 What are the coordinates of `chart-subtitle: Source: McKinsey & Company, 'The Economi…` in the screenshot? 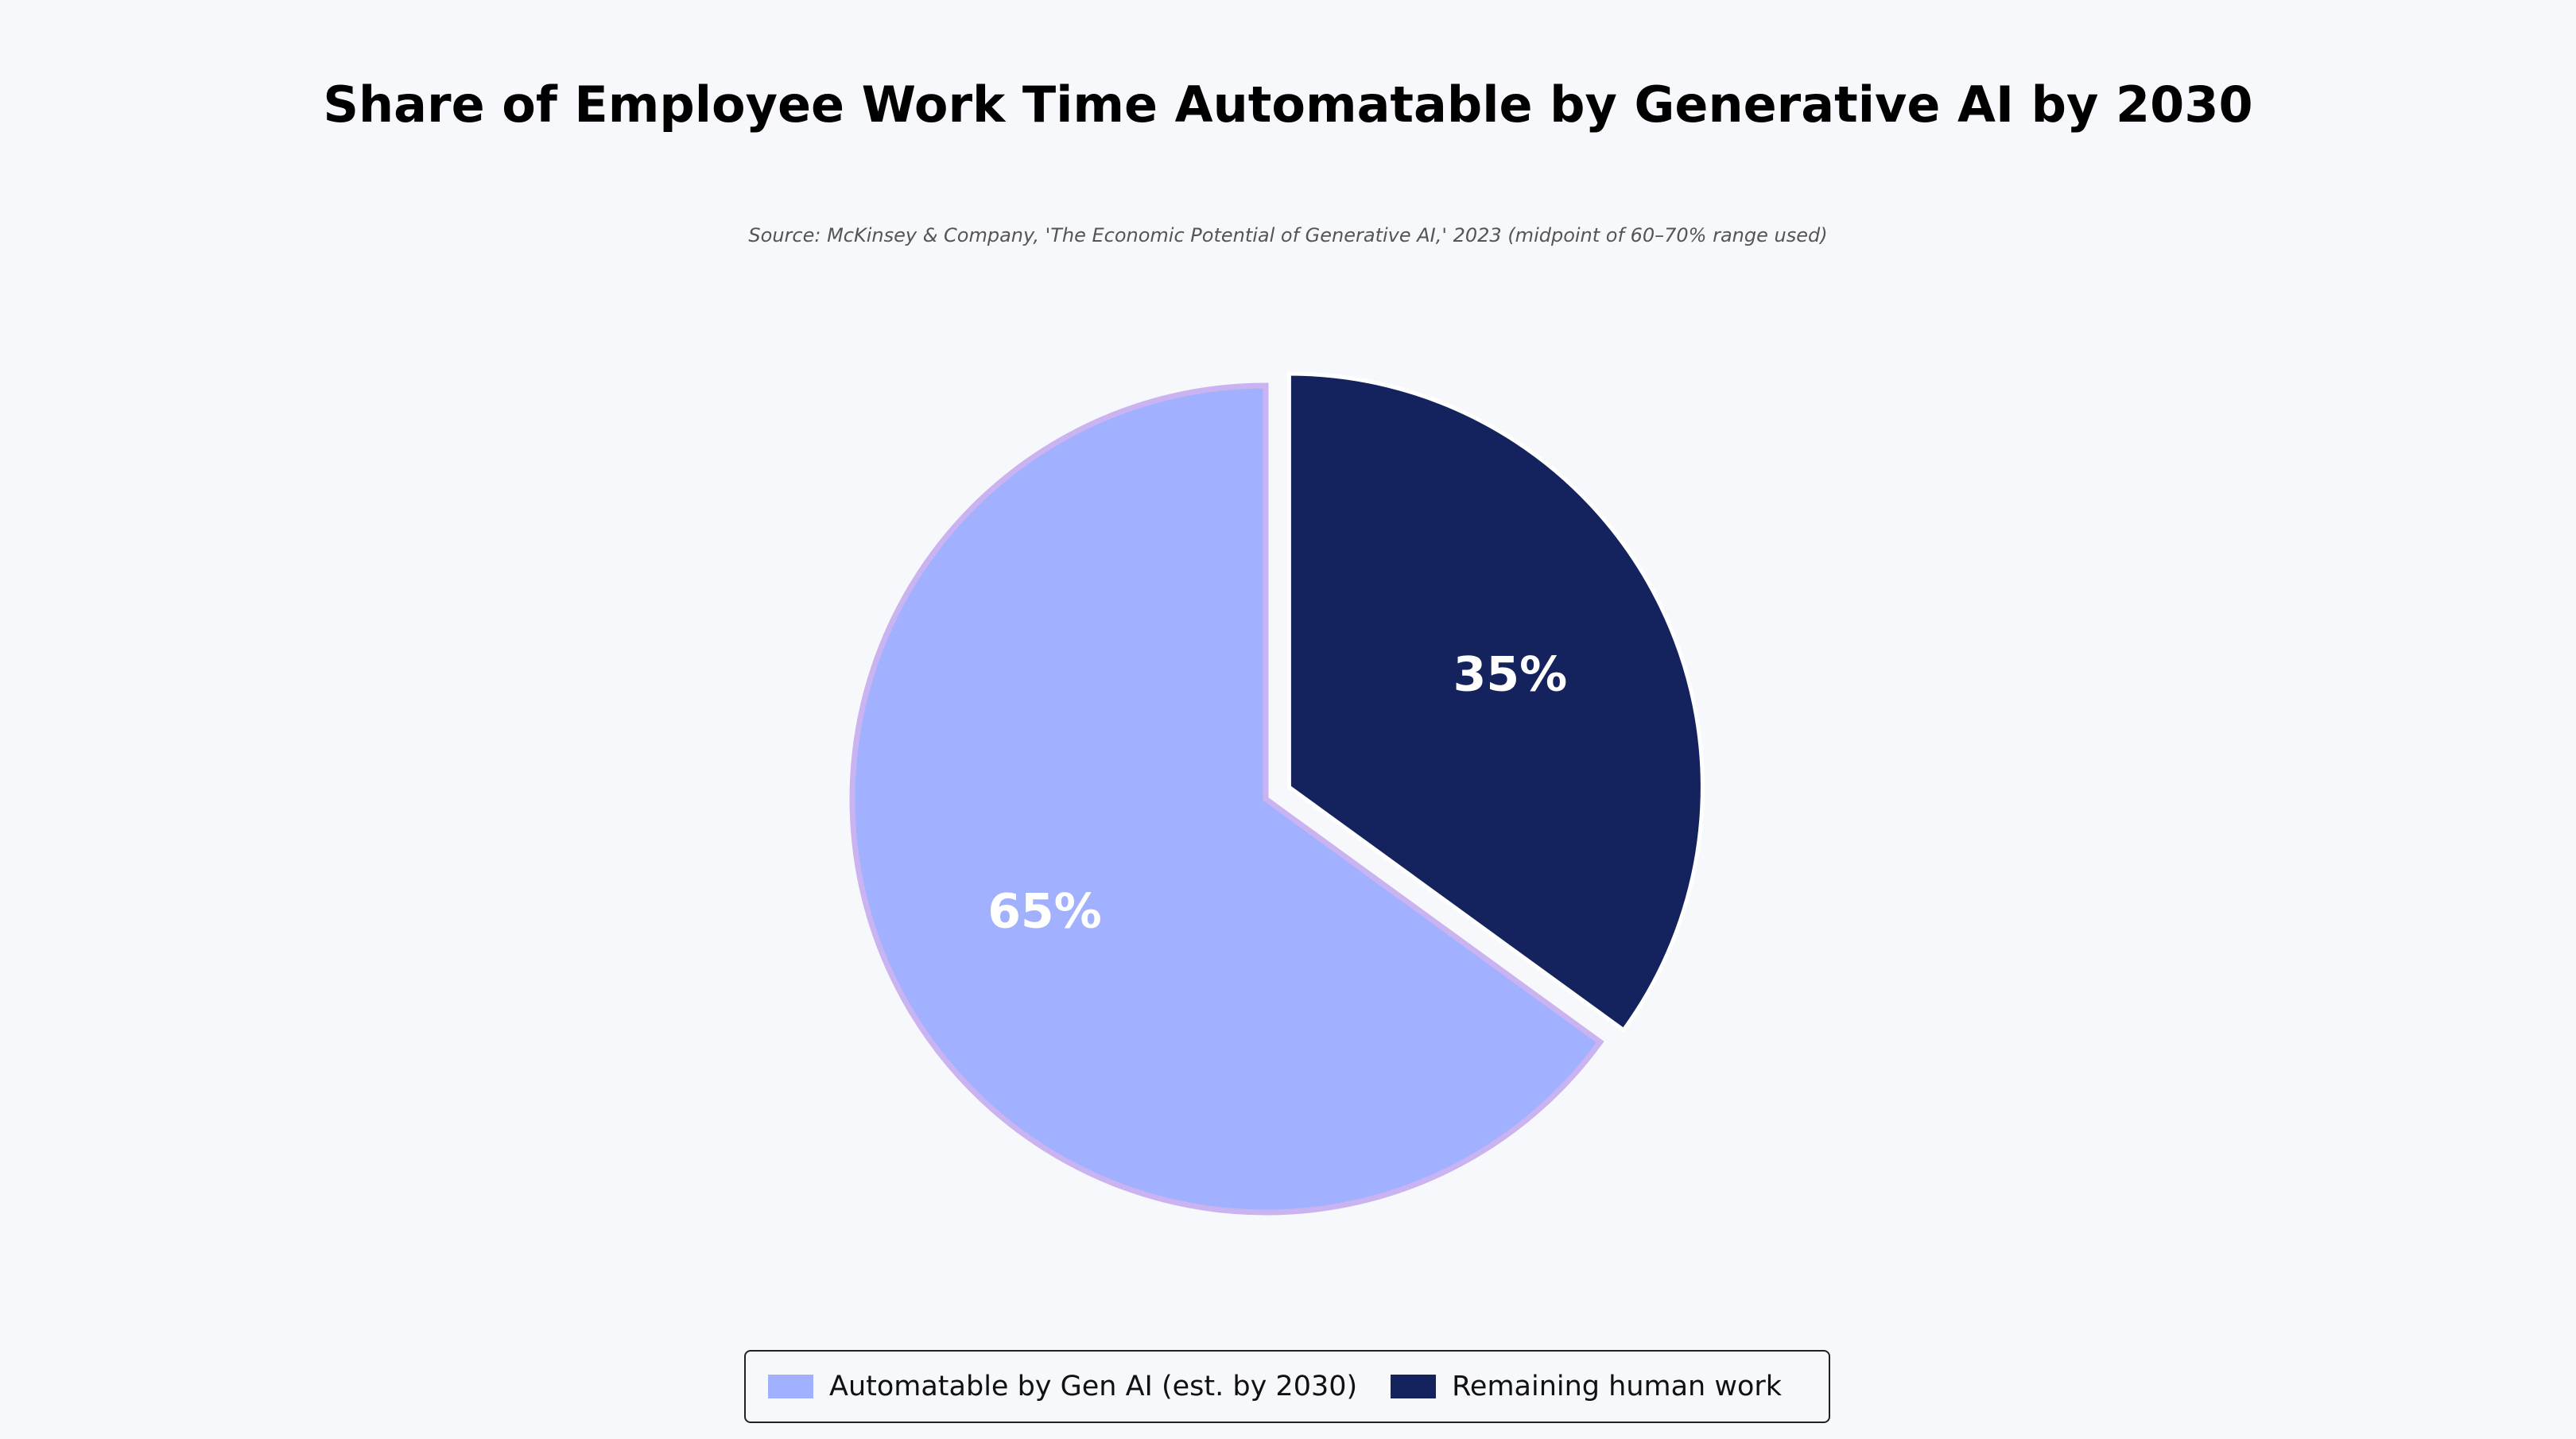 It's located at (1288, 235).